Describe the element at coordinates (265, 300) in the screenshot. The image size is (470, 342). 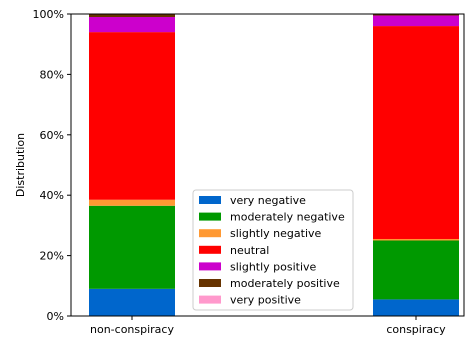
I see `legend-label: very positive` at that location.